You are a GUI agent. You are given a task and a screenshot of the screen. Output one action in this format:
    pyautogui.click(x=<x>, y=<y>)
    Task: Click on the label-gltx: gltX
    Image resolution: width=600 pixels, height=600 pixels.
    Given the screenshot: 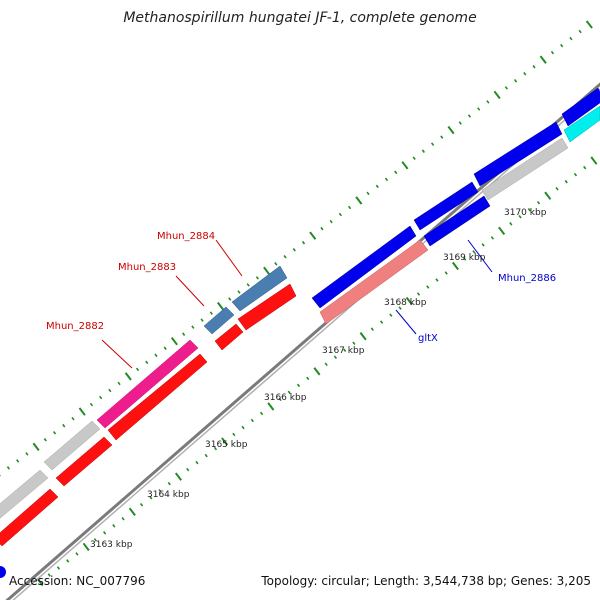 What is the action you would take?
    pyautogui.click(x=428, y=338)
    